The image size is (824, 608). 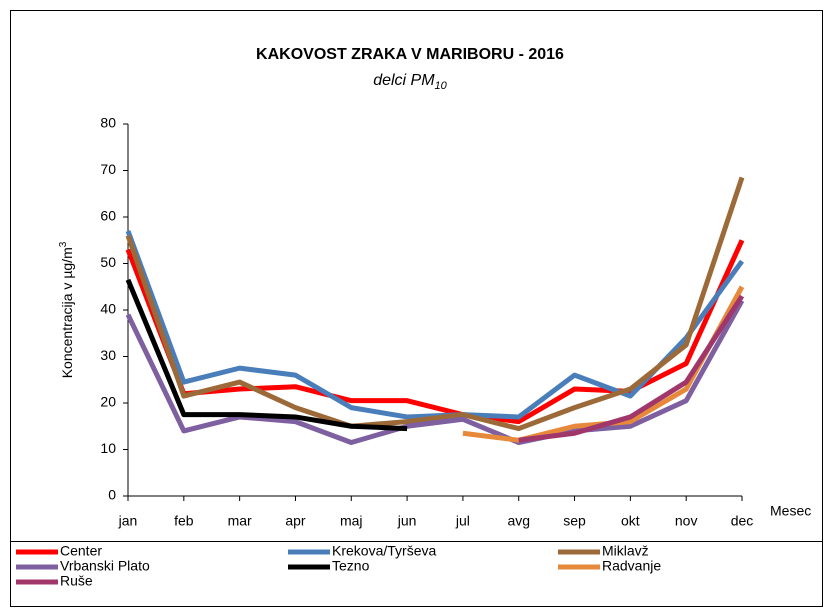 What do you see at coordinates (112, 495) in the screenshot?
I see `y-tick-label: 0` at bounding box center [112, 495].